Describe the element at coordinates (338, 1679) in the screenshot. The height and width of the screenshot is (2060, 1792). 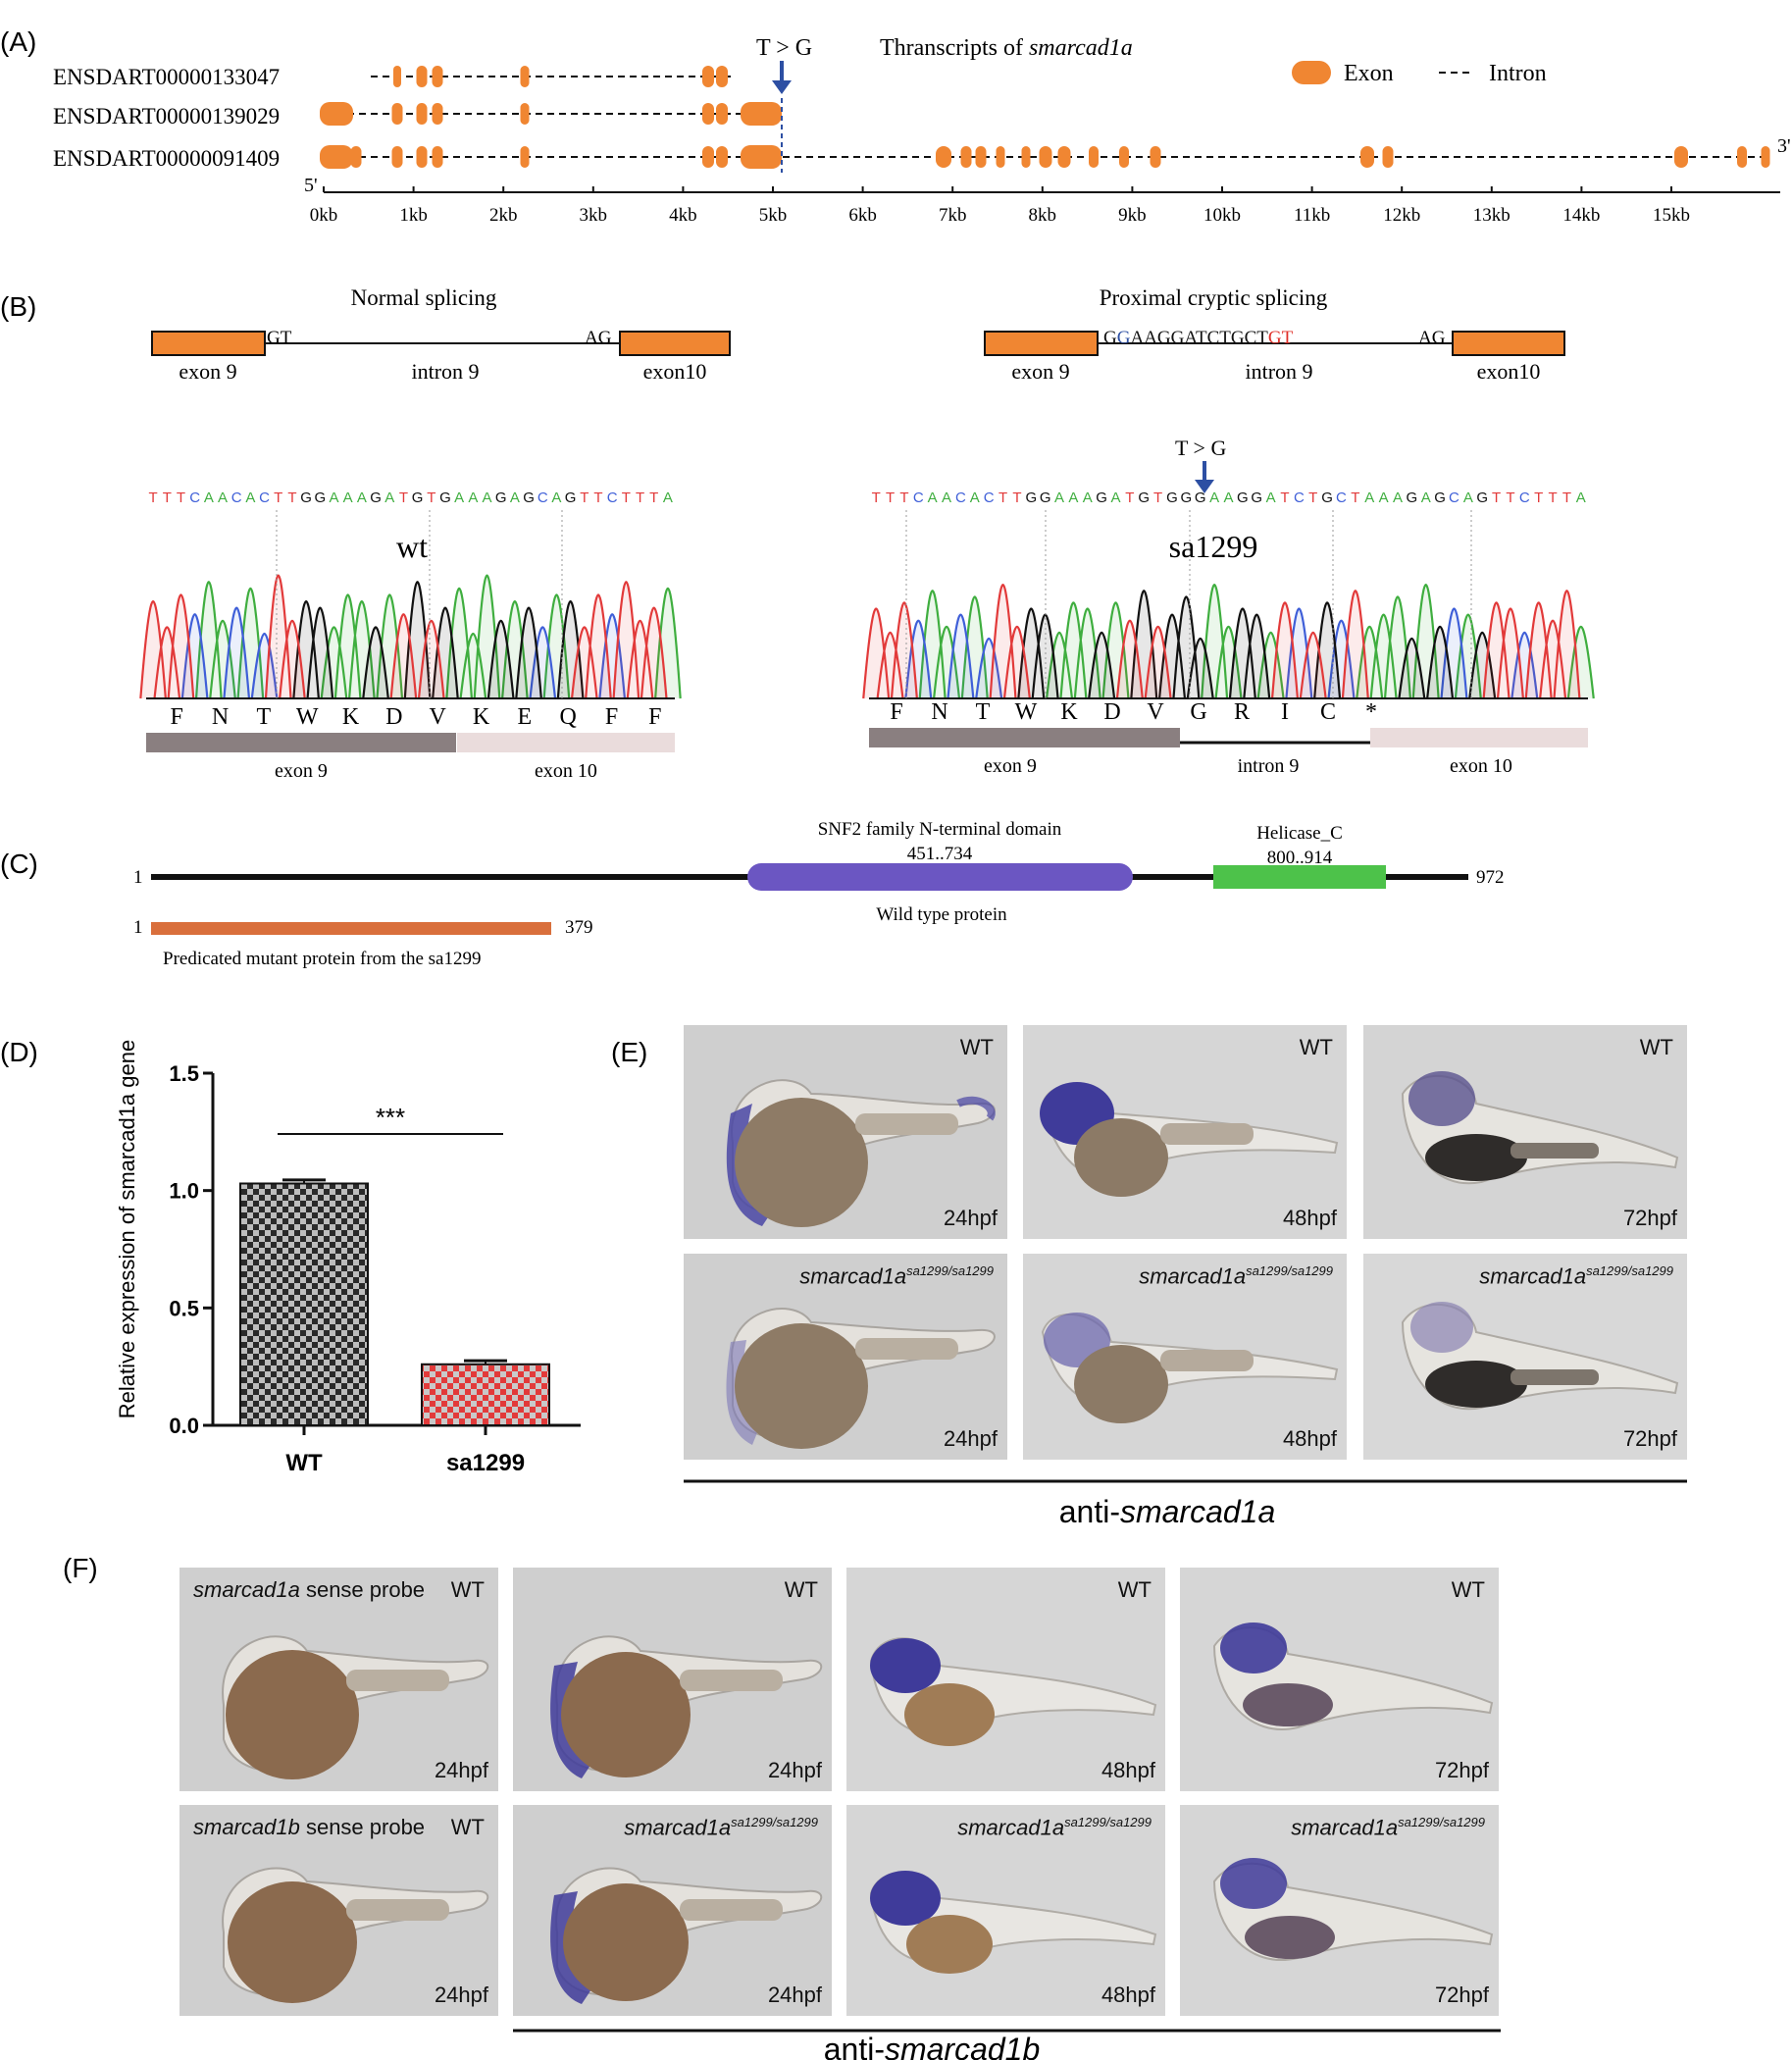
I see `f-tile-sense-a: smarcad1a sense probe WT 24hpf` at that location.